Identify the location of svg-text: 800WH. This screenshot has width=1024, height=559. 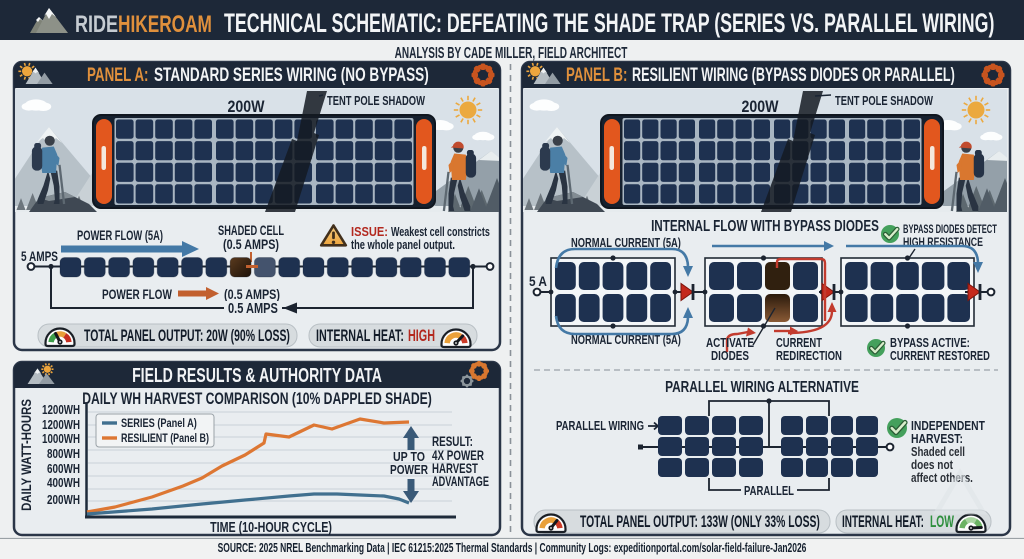
(63, 454).